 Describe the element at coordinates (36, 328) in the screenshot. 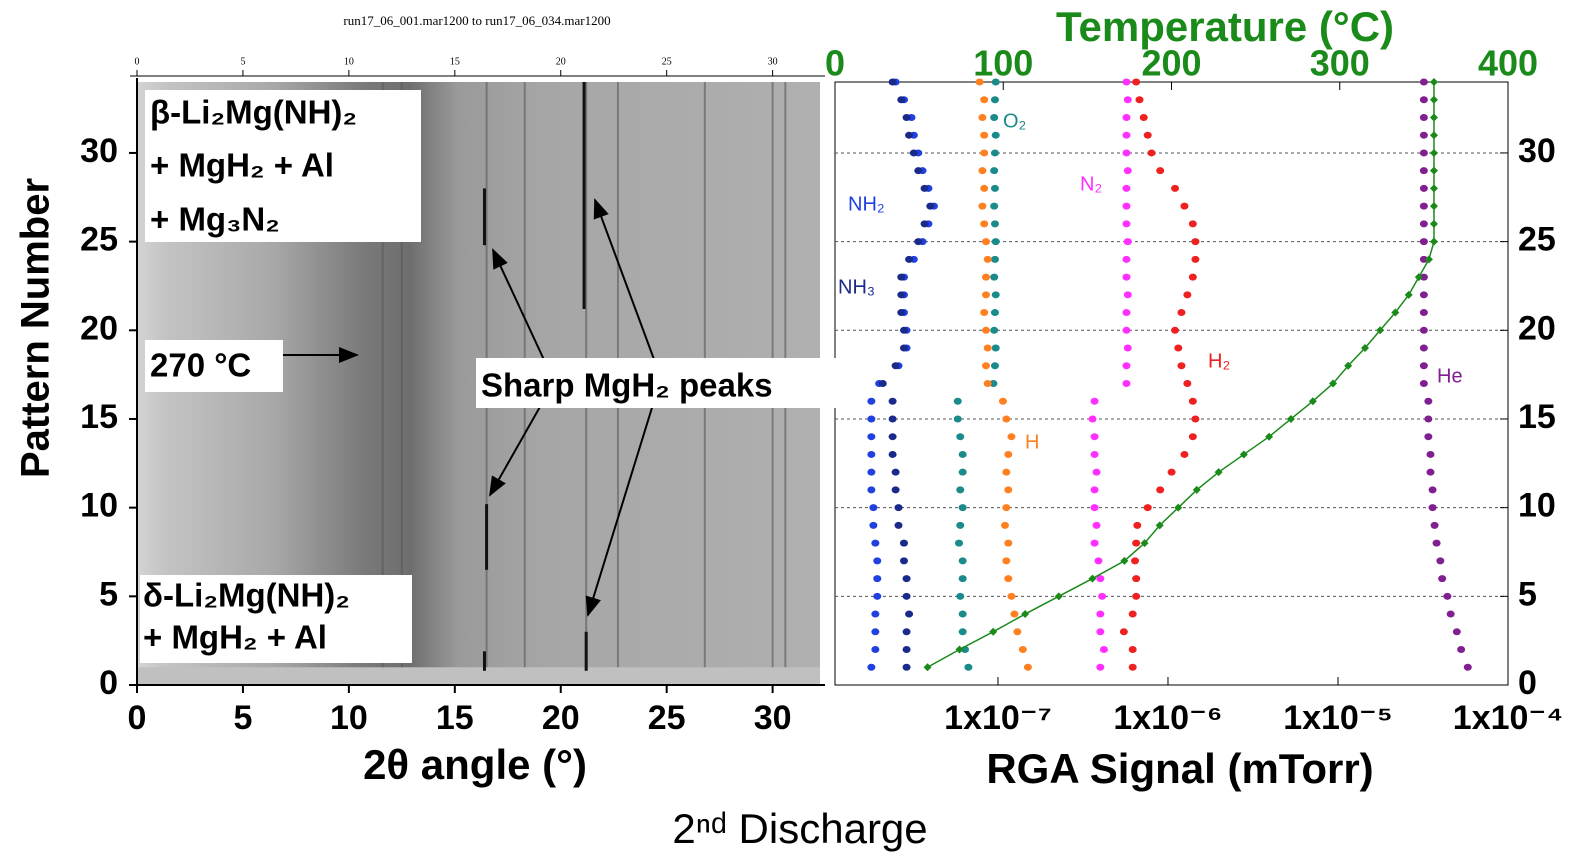

I see `y-axis-label: Pattern Number` at that location.